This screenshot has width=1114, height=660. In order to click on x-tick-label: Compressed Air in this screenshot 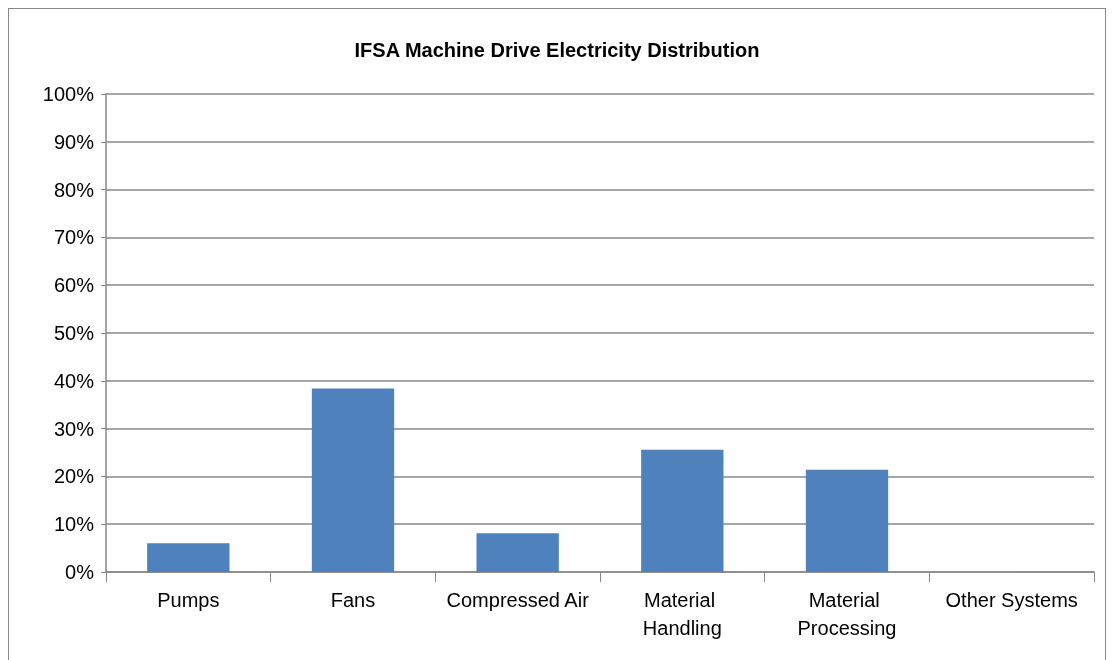, I will do `click(518, 600)`.